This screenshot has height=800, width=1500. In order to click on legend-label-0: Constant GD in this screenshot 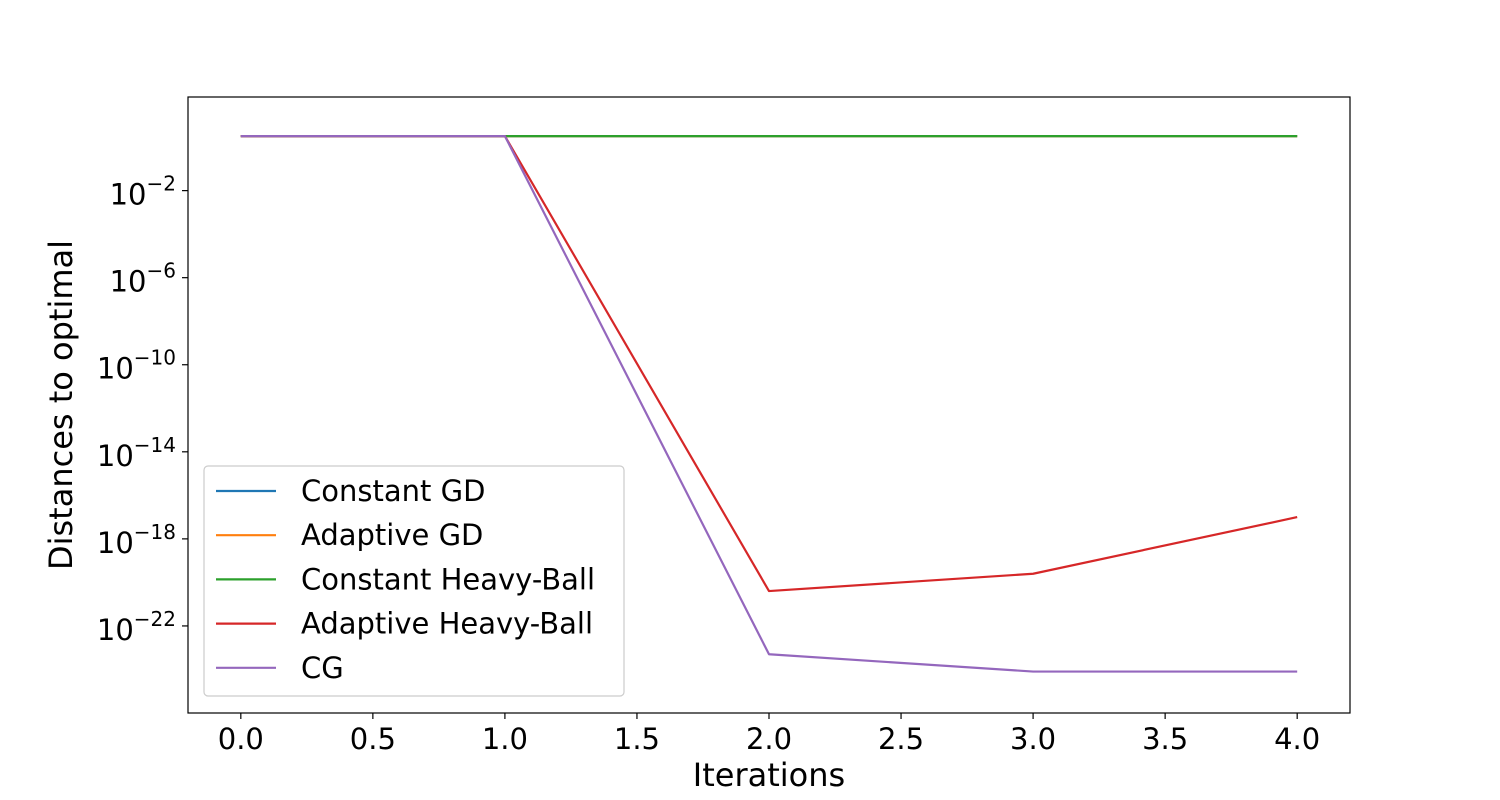, I will do `click(393, 491)`.